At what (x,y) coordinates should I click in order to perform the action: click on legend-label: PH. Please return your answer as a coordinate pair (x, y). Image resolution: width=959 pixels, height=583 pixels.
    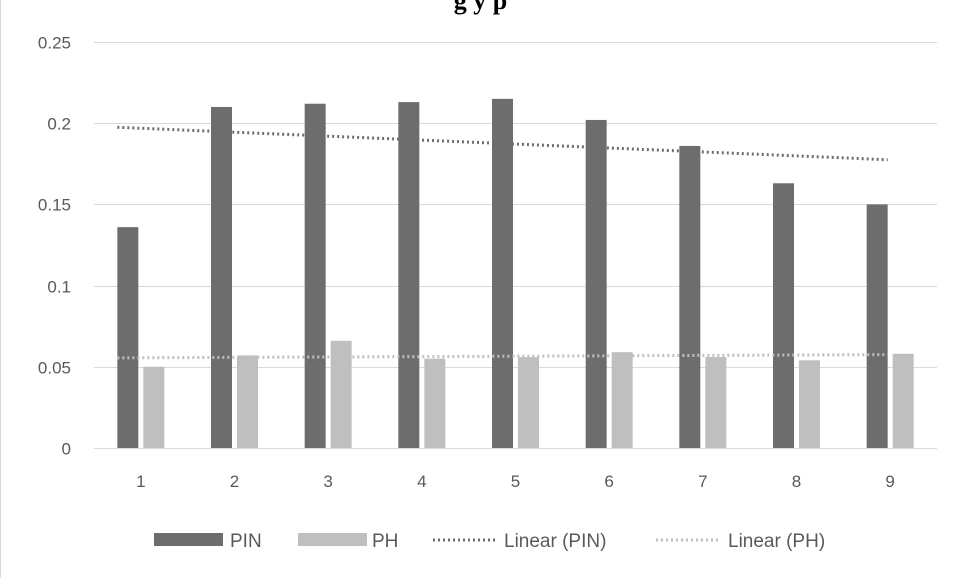
    Looking at the image, I should click on (385, 541).